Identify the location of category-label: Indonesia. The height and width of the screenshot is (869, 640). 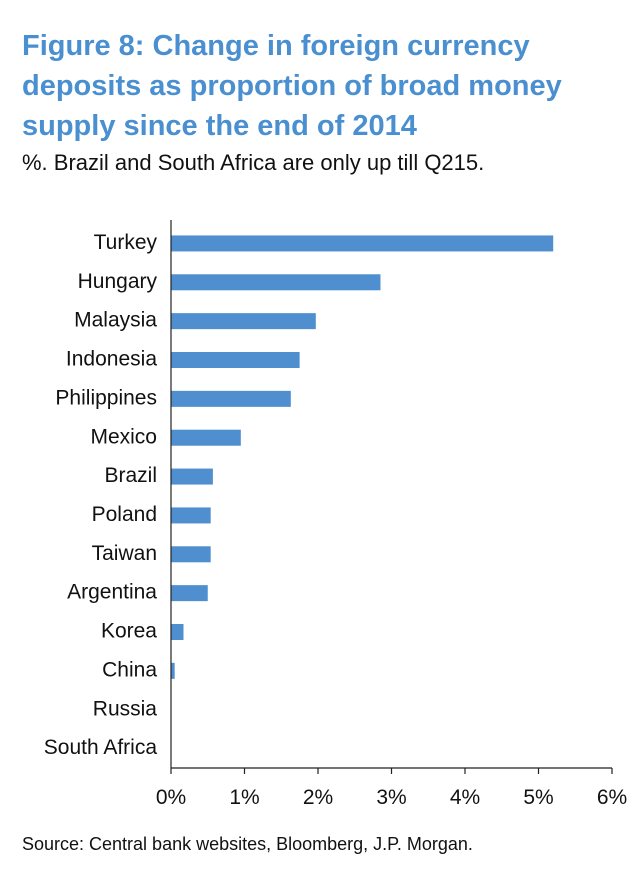
(111, 359).